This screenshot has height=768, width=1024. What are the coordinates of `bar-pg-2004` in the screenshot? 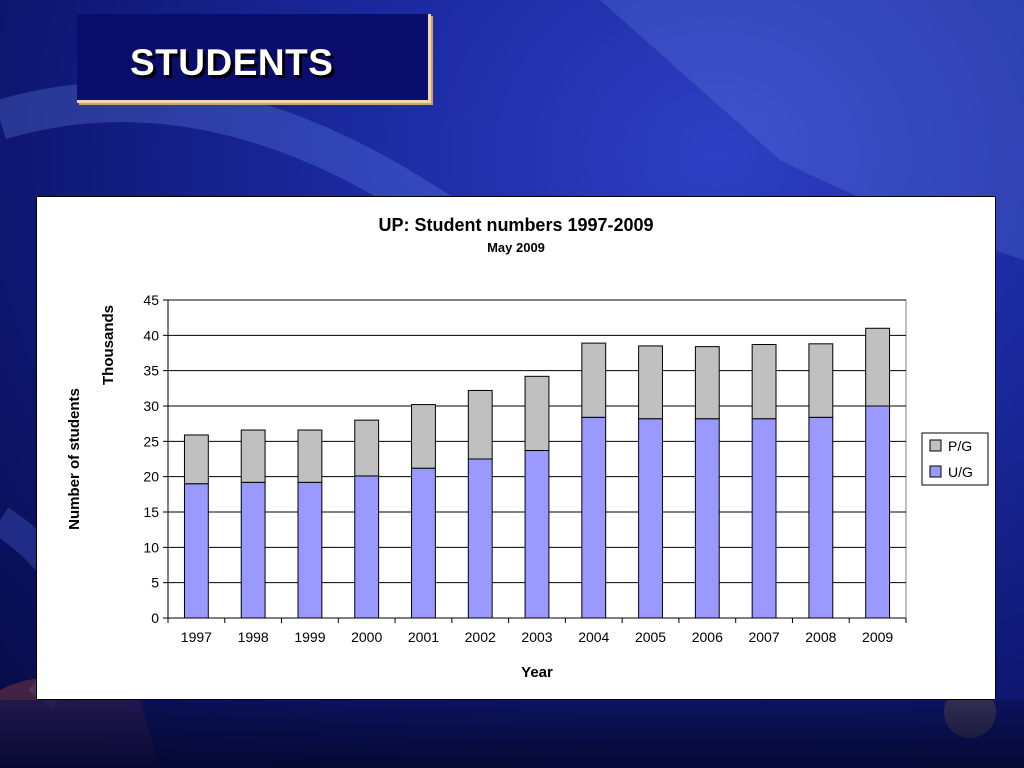 It's located at (594, 380).